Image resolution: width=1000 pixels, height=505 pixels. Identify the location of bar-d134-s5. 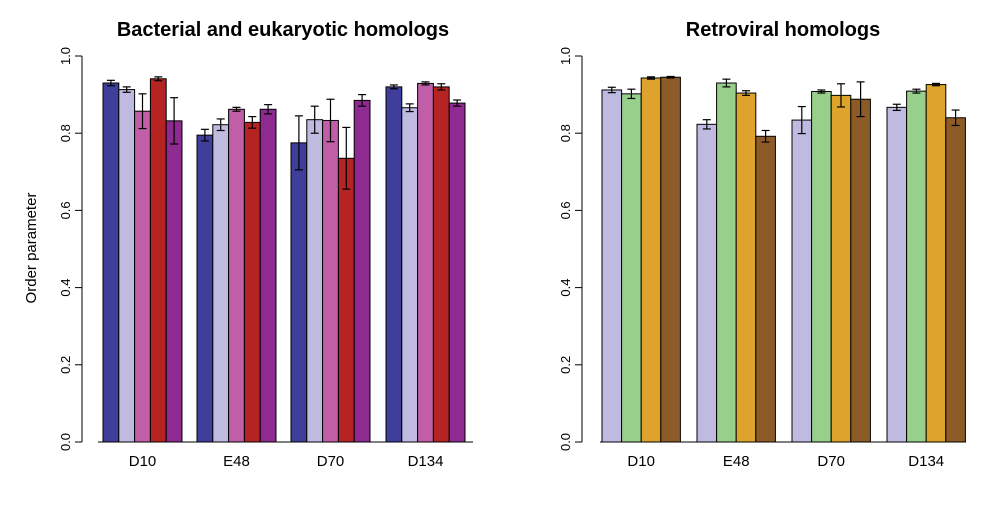
(457, 272).